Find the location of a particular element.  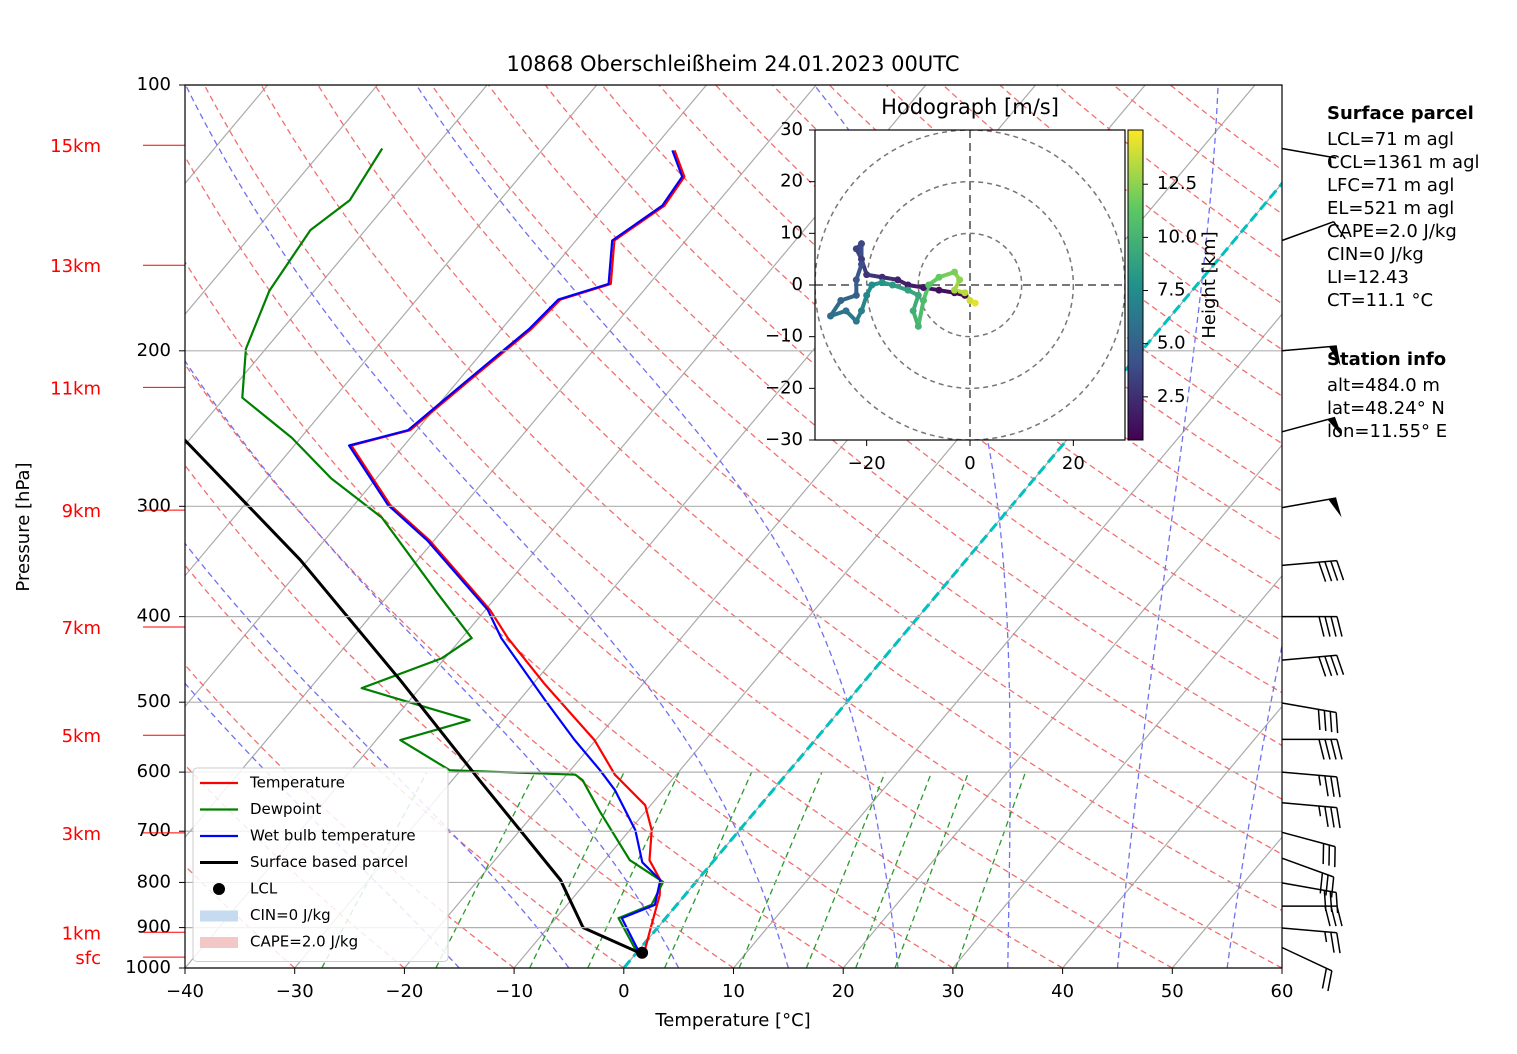

height-tick-label: 1km is located at coordinates (81, 933).